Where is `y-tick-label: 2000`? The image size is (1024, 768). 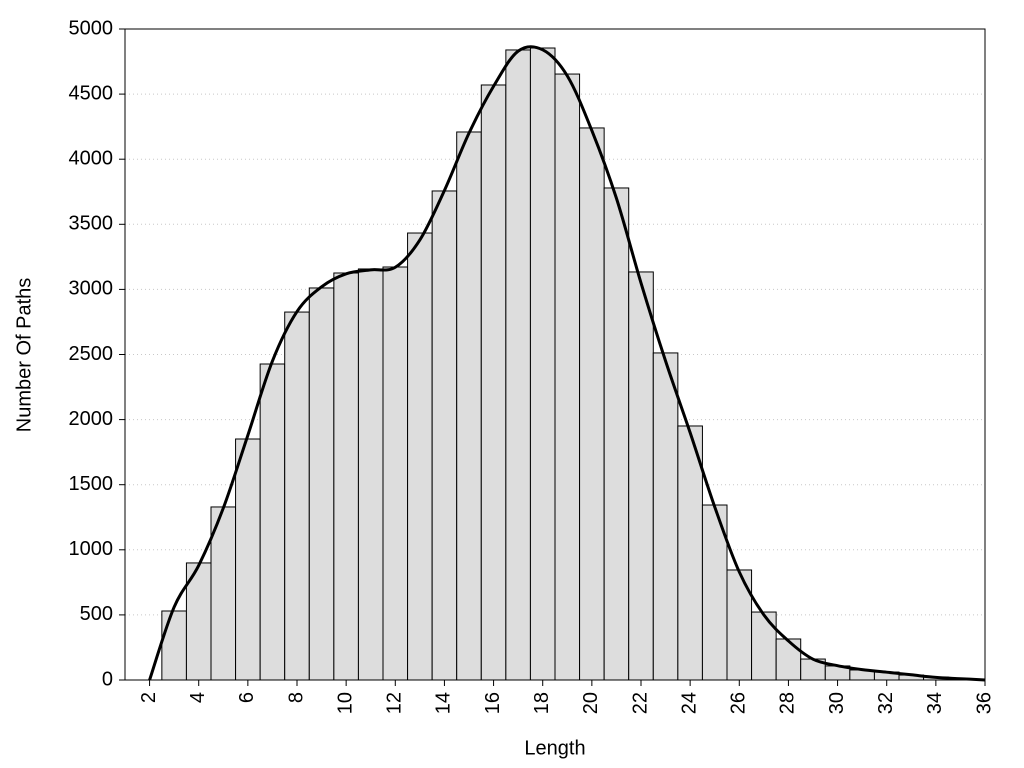
y-tick-label: 2000 is located at coordinates (91, 419).